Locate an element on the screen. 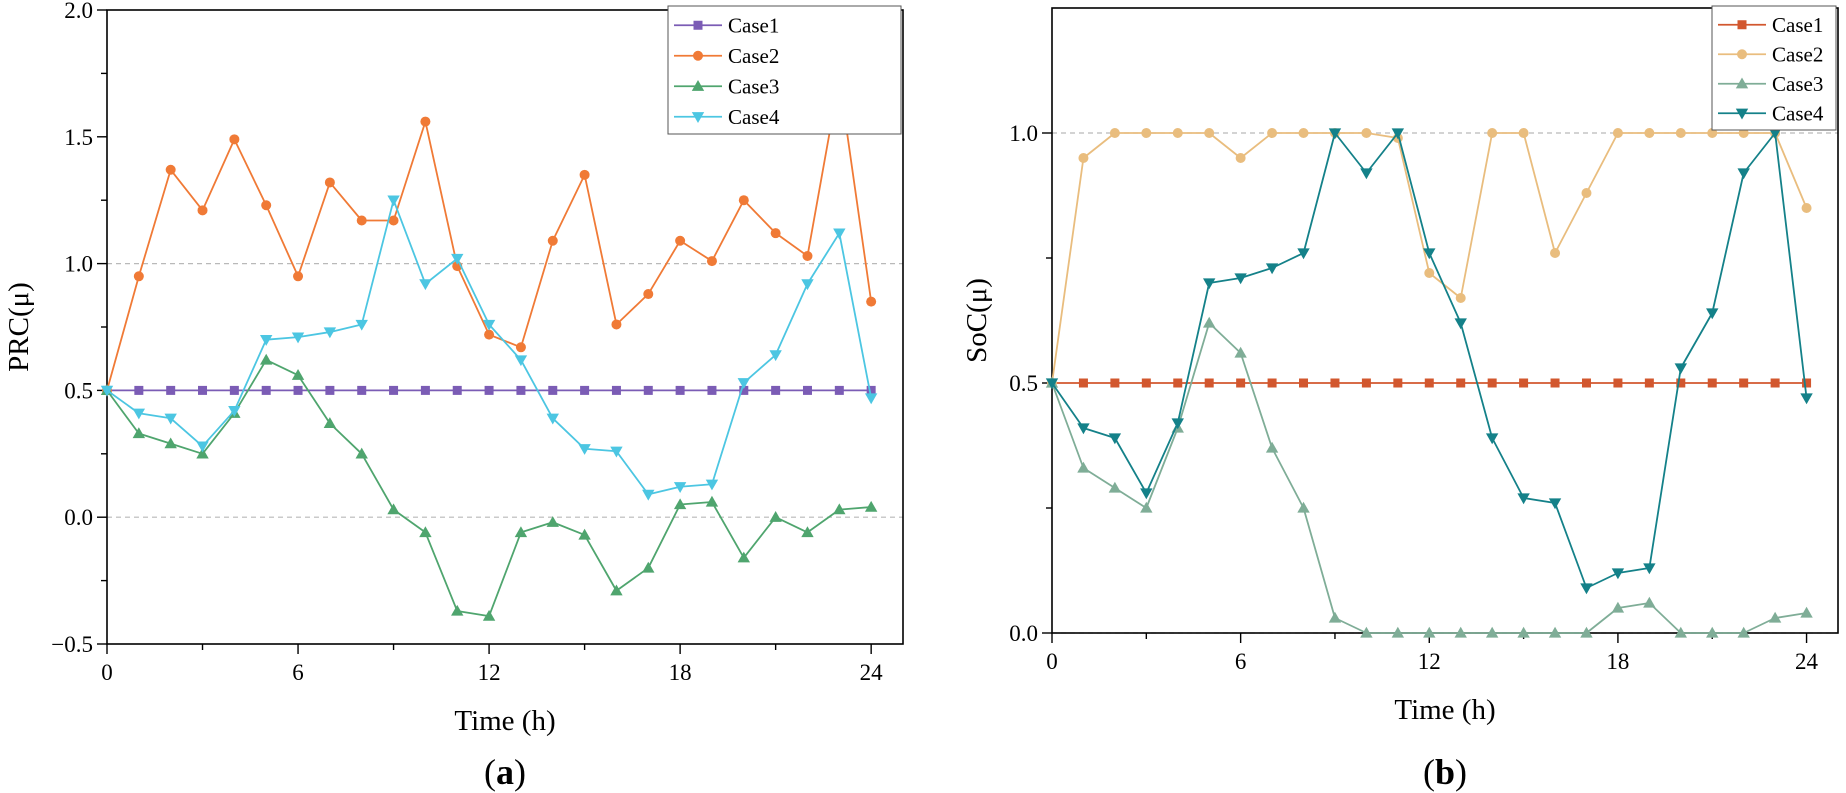 This screenshot has width=1846, height=793. y-tick-label: 1.0 is located at coordinates (1023, 133).